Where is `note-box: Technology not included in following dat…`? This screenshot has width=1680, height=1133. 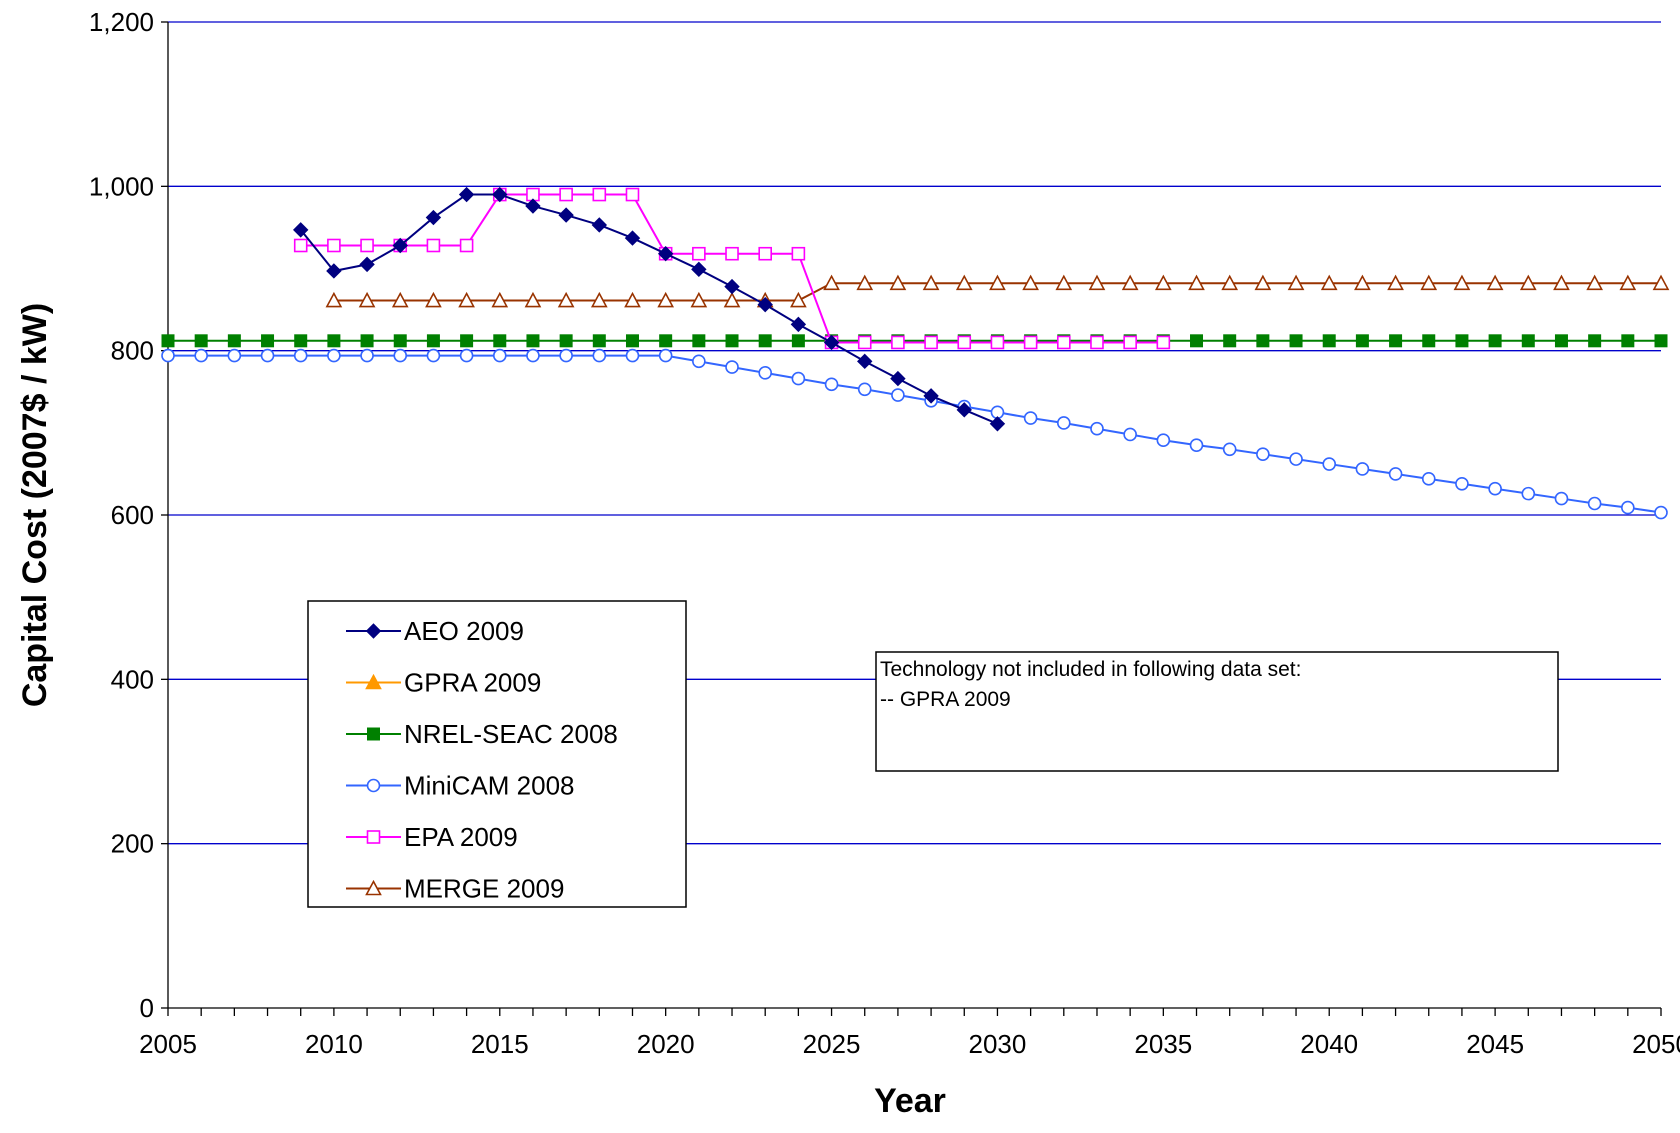
note-box: Technology not included in following dat… is located at coordinates (1217, 711).